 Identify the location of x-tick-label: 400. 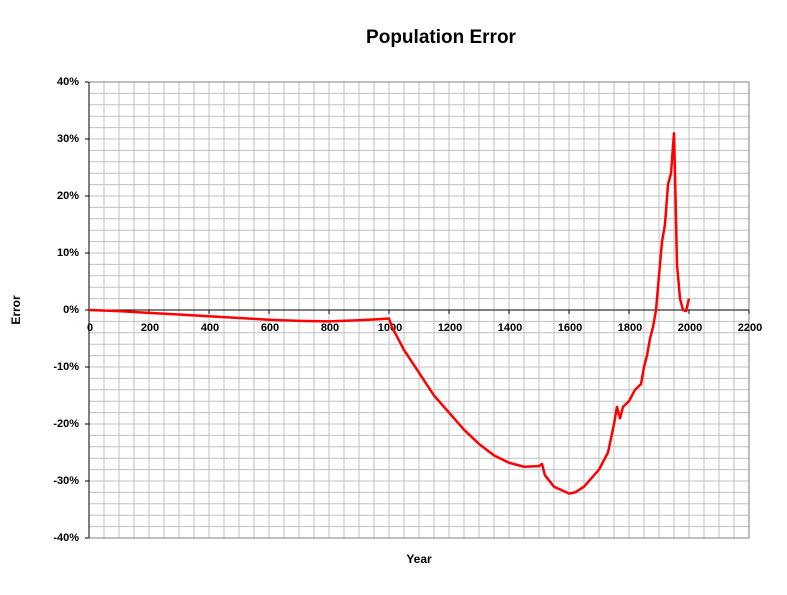
(210, 328).